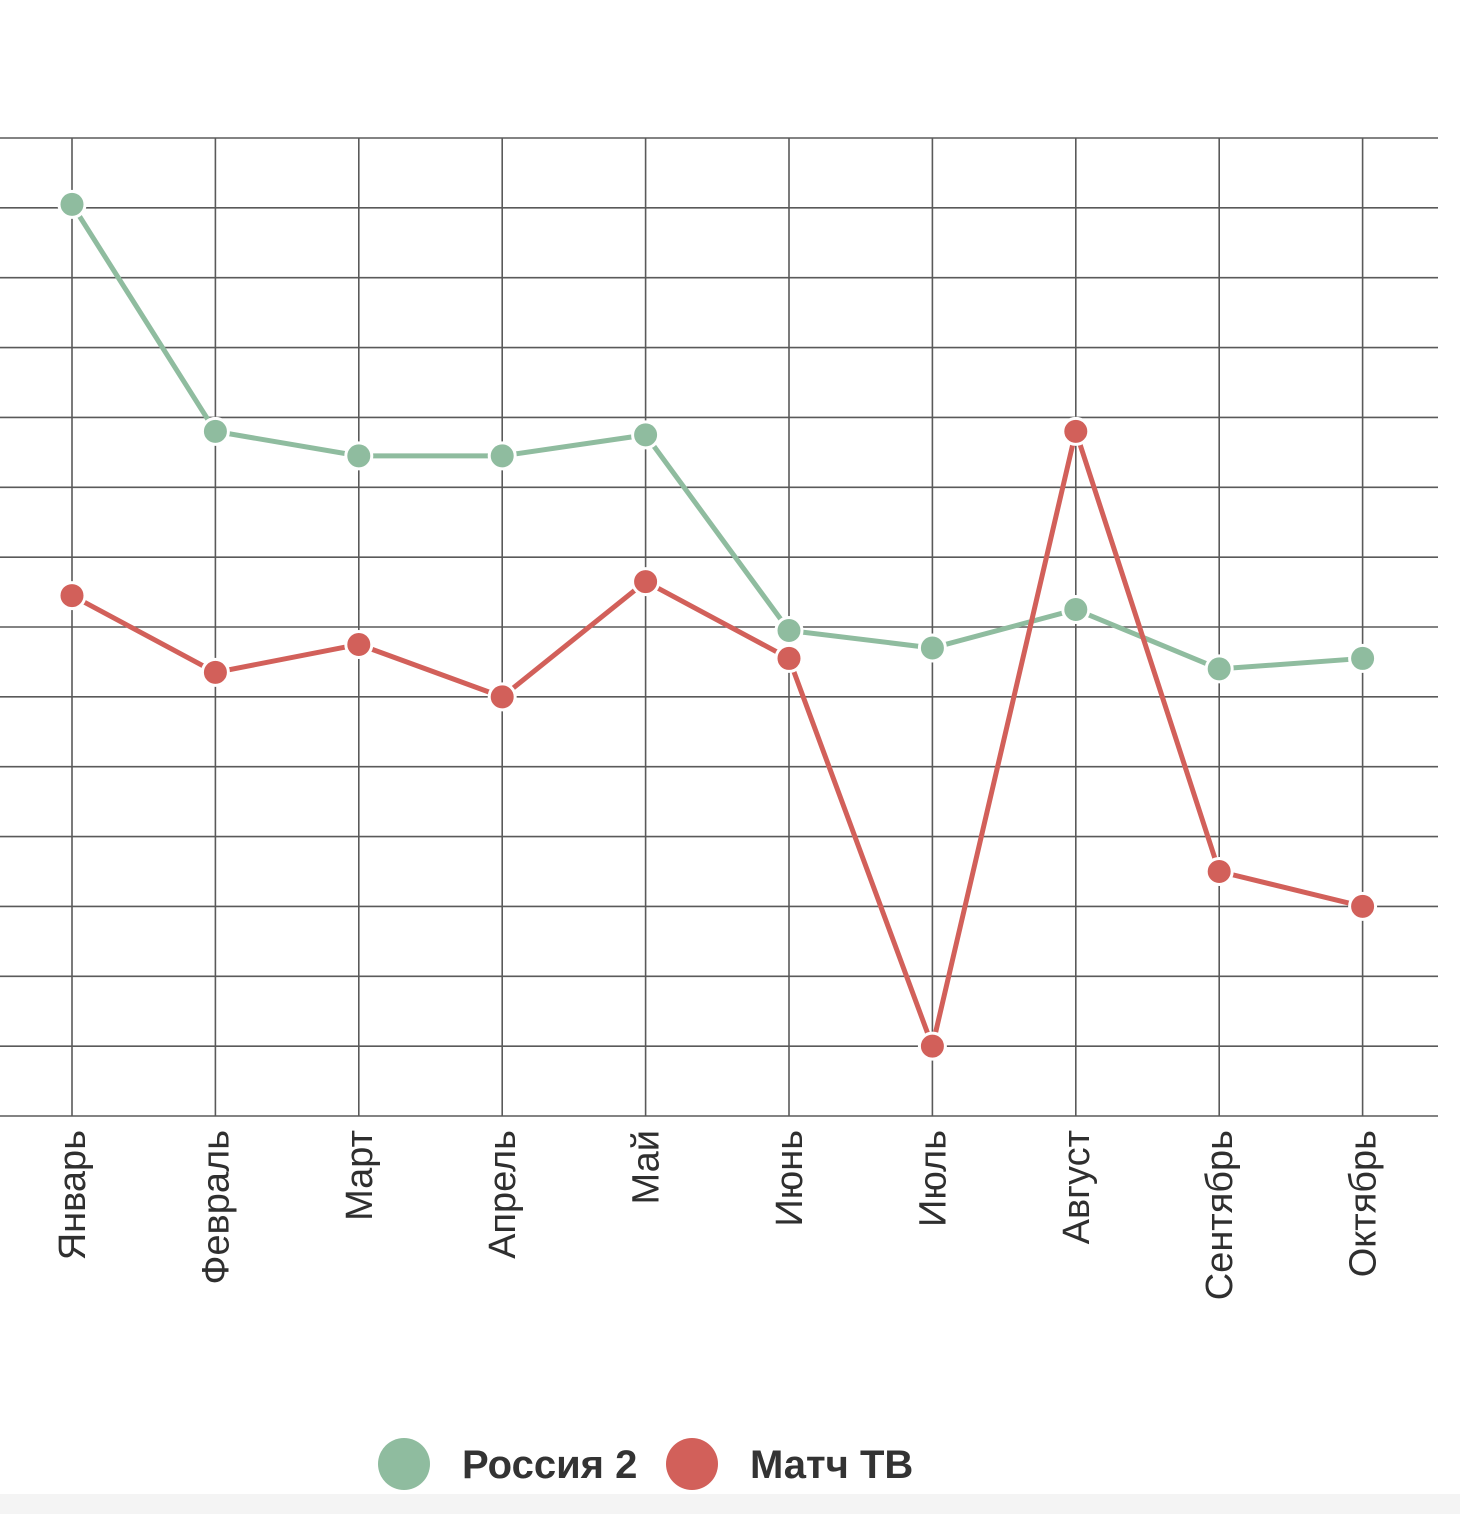 Image resolution: width=1460 pixels, height=1514 pixels. I want to click on x-tick-label: Сентябрь, so click(1220, 1215).